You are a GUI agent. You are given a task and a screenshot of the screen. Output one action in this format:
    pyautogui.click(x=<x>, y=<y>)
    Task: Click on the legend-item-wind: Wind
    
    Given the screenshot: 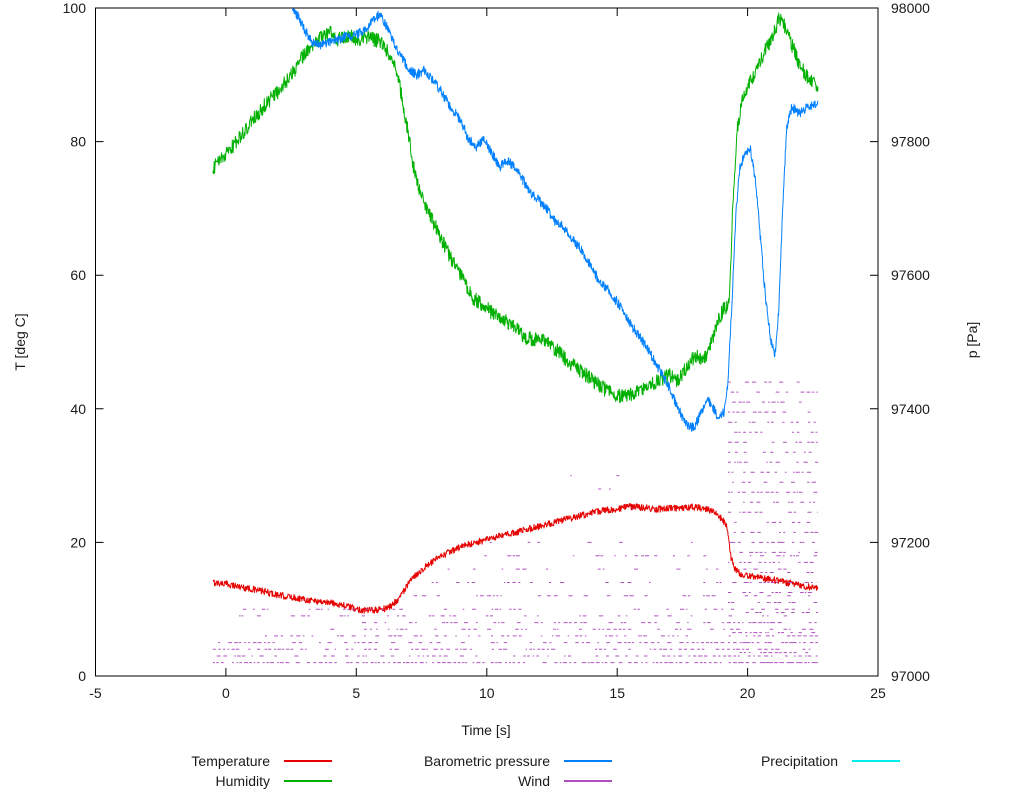 What is the action you would take?
    pyautogui.click(x=486, y=781)
    